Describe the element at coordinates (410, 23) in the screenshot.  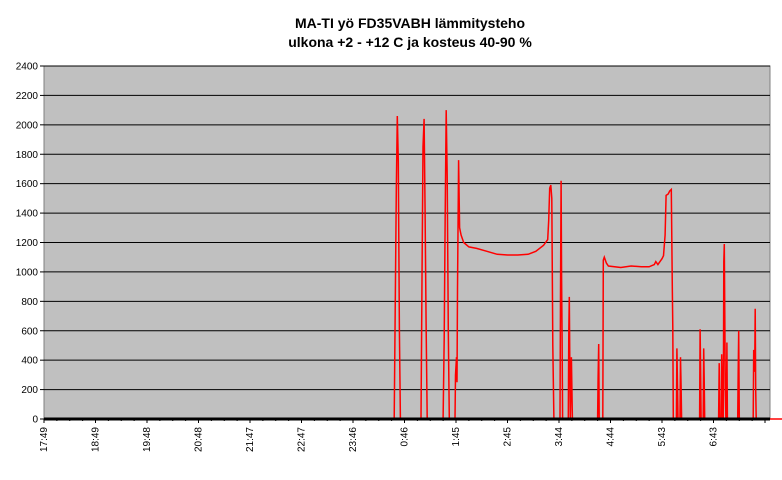
I see `chart-title-line1: MA-TI yö FD35VABH lämmitysteho` at that location.